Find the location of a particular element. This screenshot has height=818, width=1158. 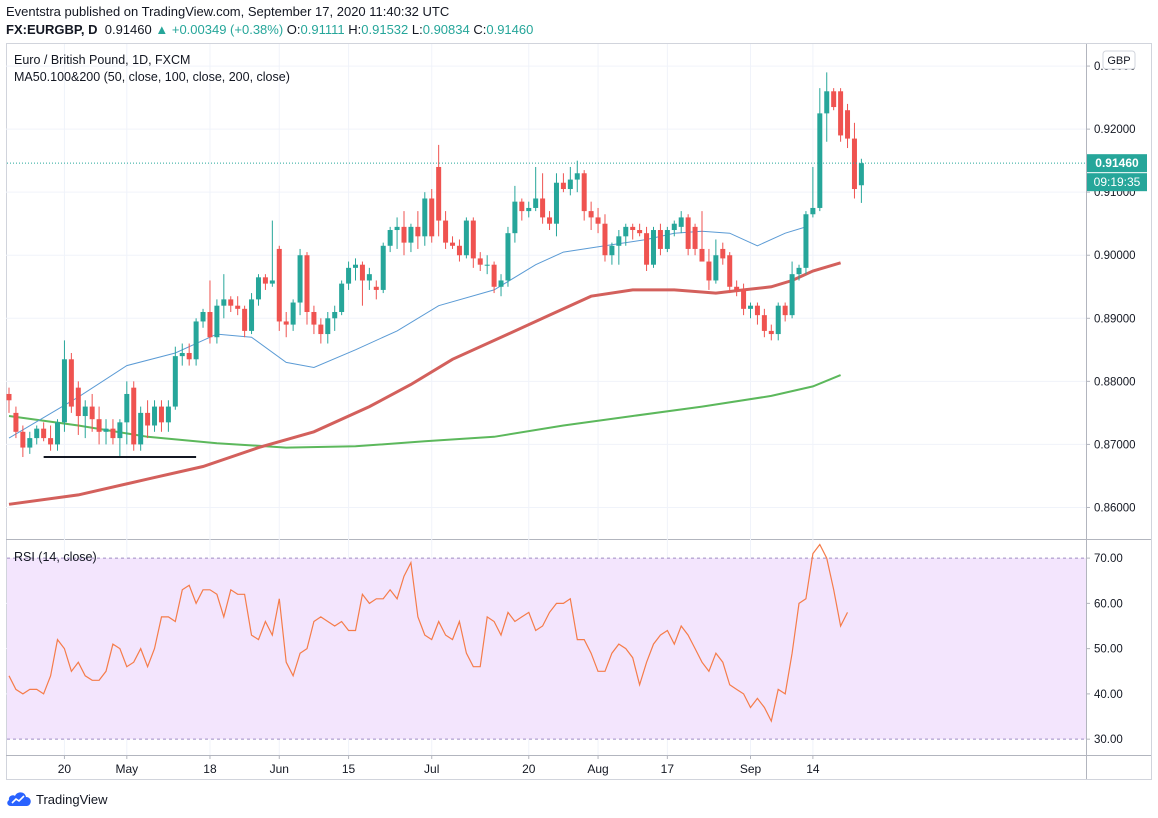

last-price-tag is located at coordinates (1117, 163).